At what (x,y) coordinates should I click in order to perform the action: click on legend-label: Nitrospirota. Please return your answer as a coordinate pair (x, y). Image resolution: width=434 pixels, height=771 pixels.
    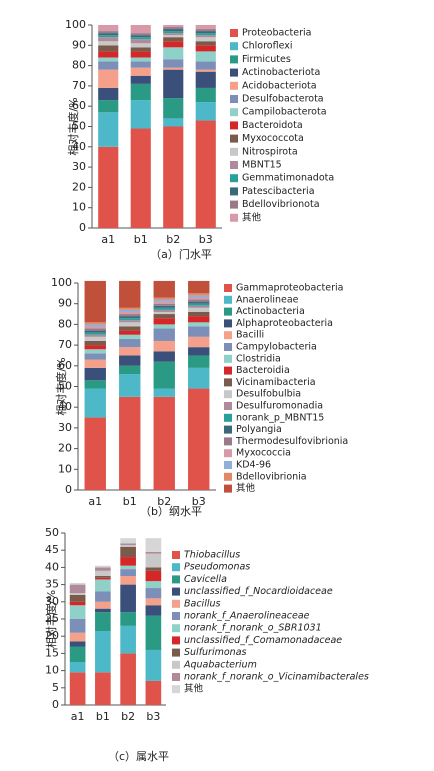
    Looking at the image, I should click on (270, 151).